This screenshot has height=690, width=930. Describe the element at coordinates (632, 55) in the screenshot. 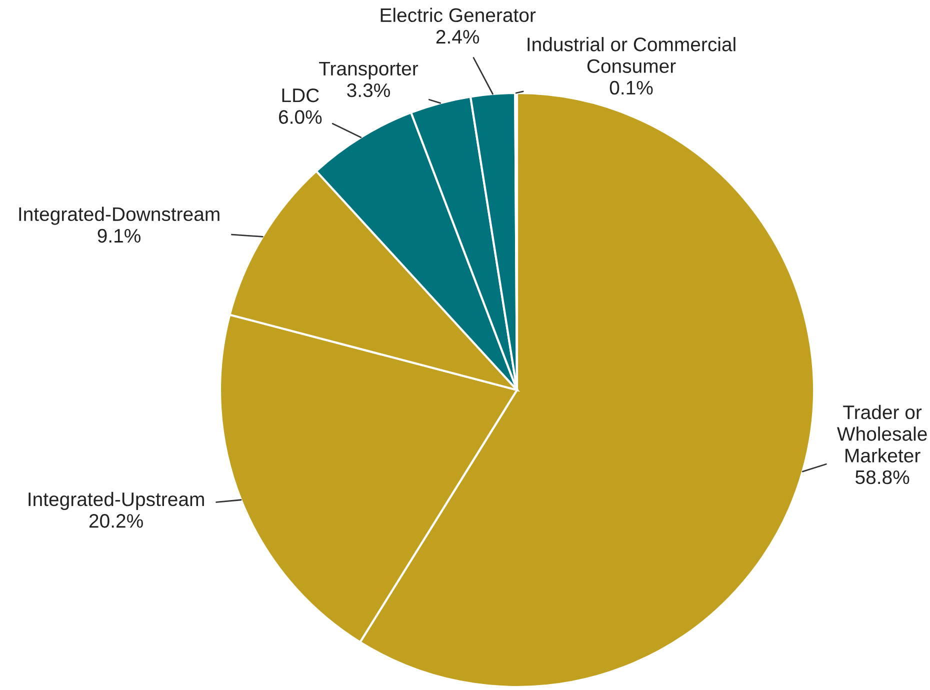

I see `slice-label: Industrial or Commercial Consumer` at that location.